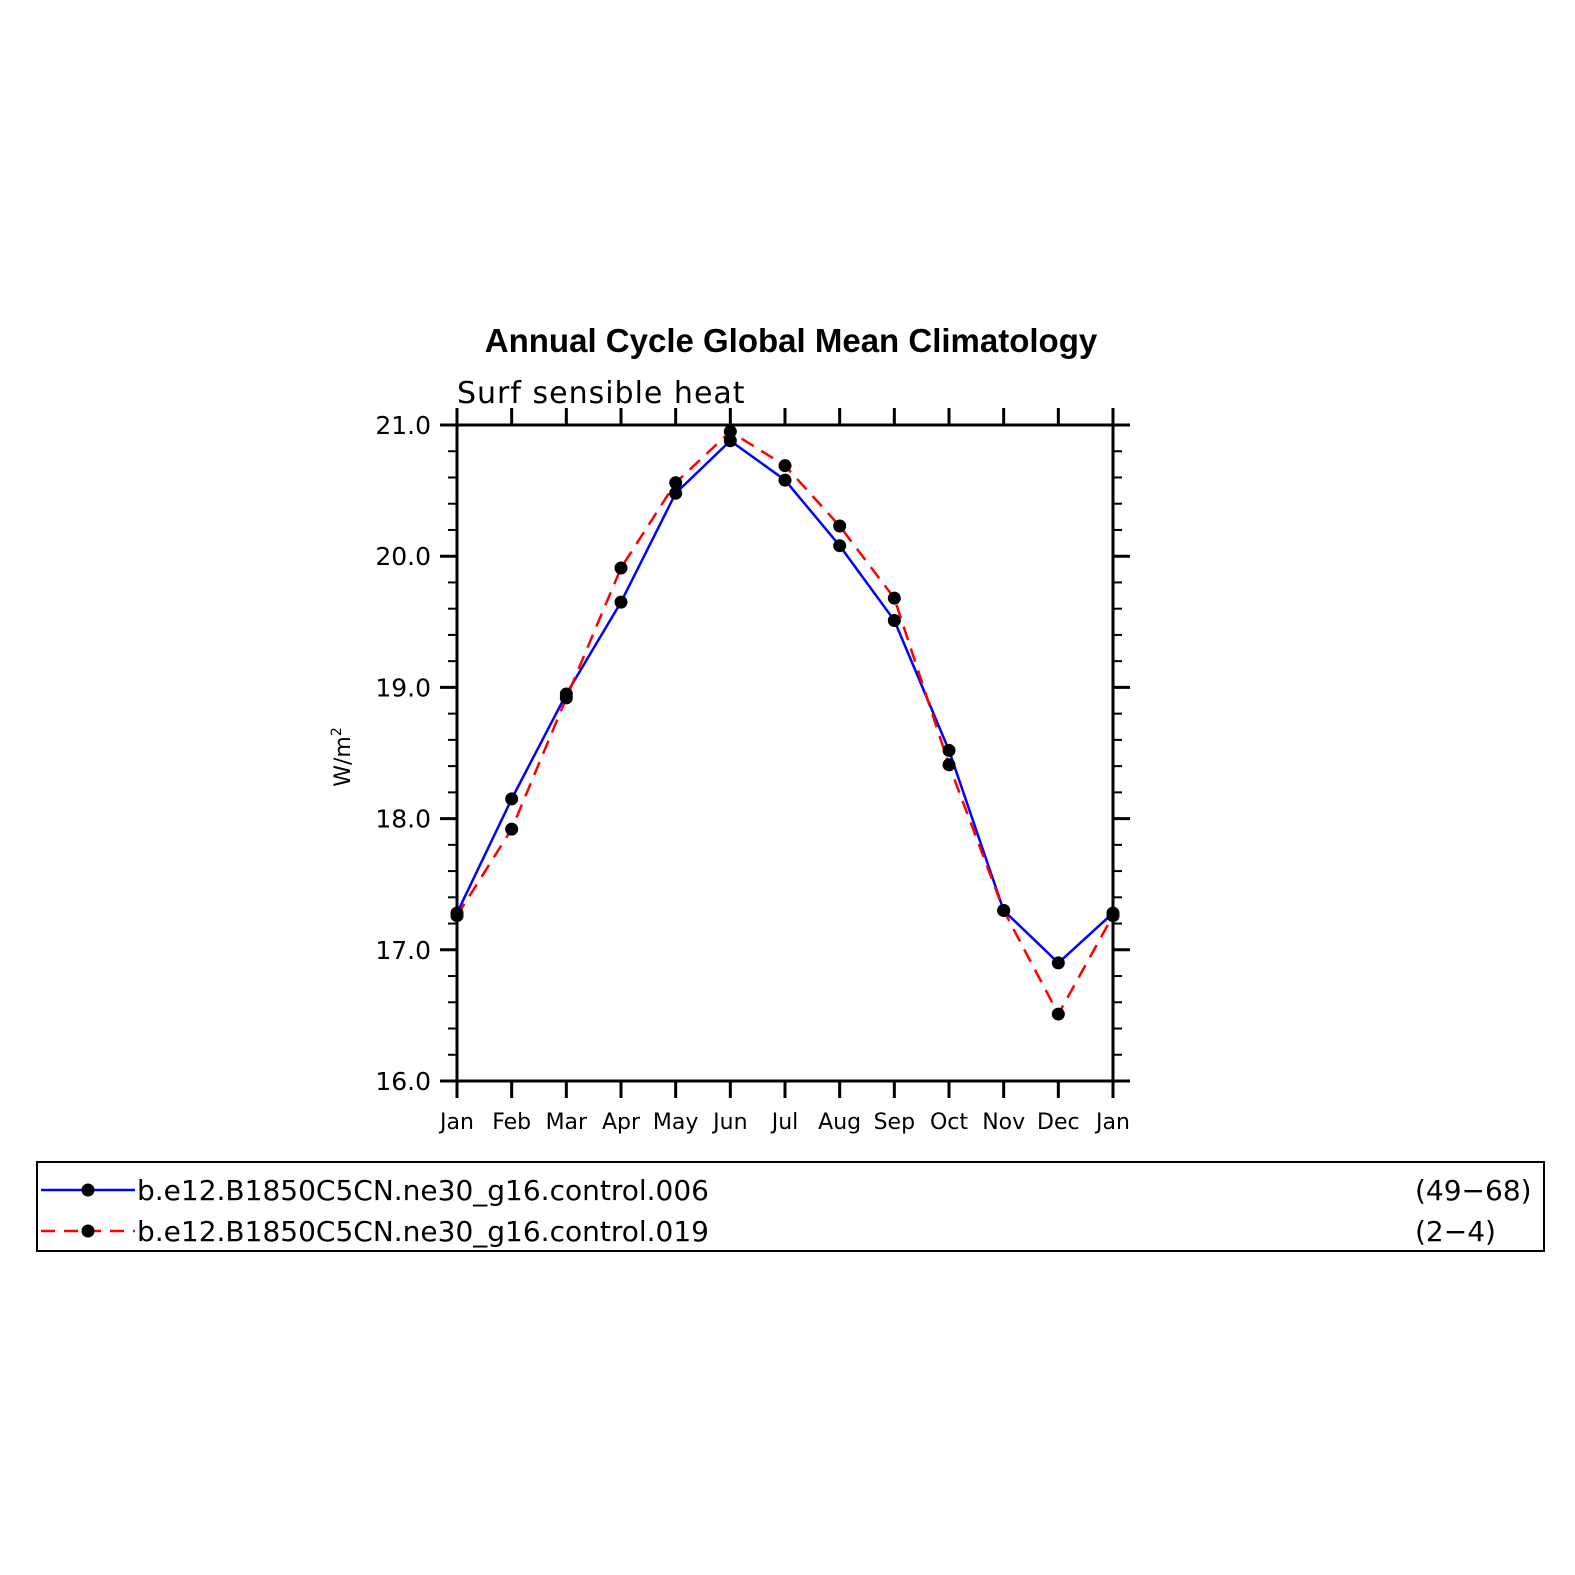 This screenshot has height=1575, width=1575. I want to click on x-tick-label: Dec, so click(1058, 1122).